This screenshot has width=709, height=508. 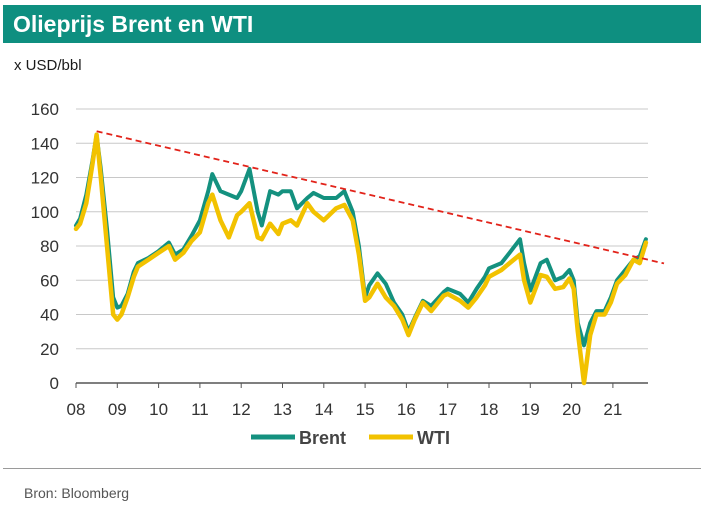 I want to click on y-tick-labels: 0 20 40 60 80 100 120 140 160, so click(x=45, y=246).